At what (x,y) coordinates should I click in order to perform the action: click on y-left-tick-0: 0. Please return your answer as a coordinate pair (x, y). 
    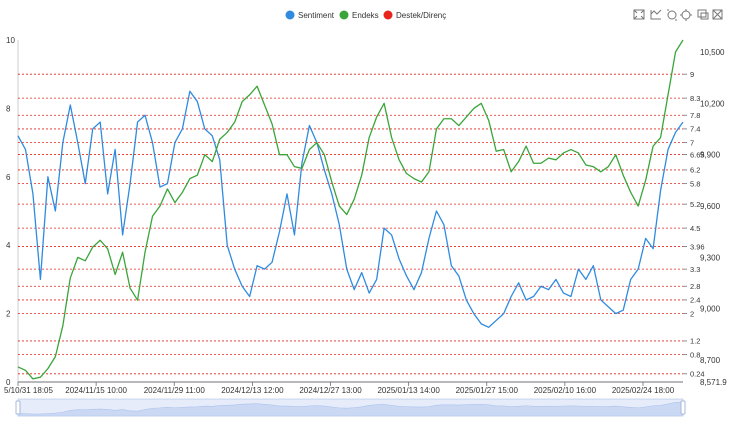
    Looking at the image, I should click on (8, 382).